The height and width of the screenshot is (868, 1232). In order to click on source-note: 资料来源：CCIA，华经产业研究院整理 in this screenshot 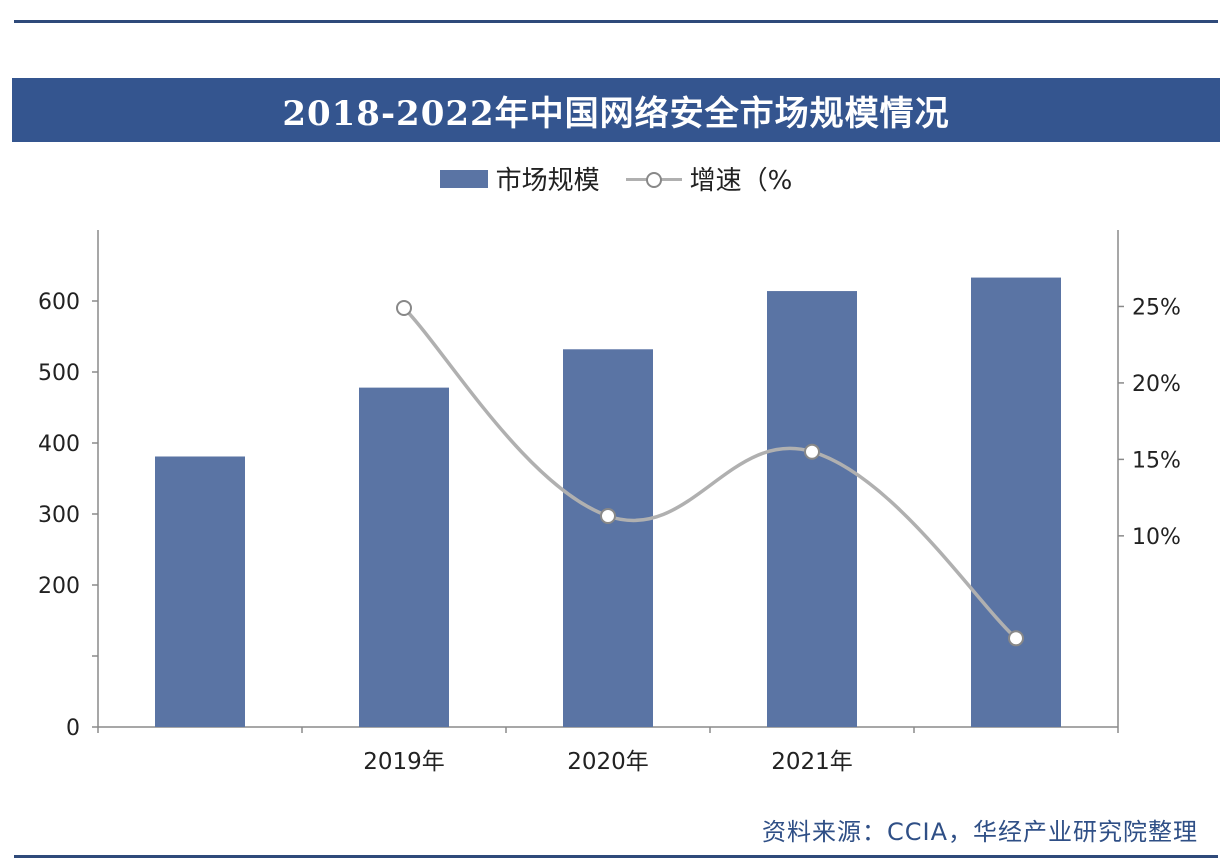, I will do `click(979, 832)`.